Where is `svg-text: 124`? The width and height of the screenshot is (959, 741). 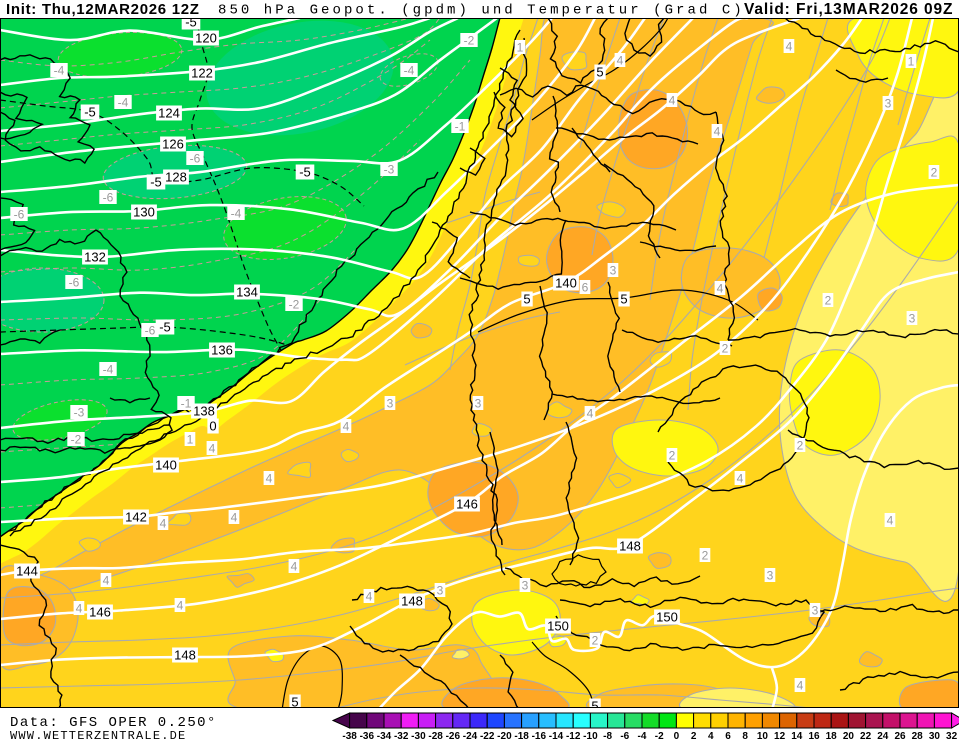 svg-text: 124 is located at coordinates (169, 113).